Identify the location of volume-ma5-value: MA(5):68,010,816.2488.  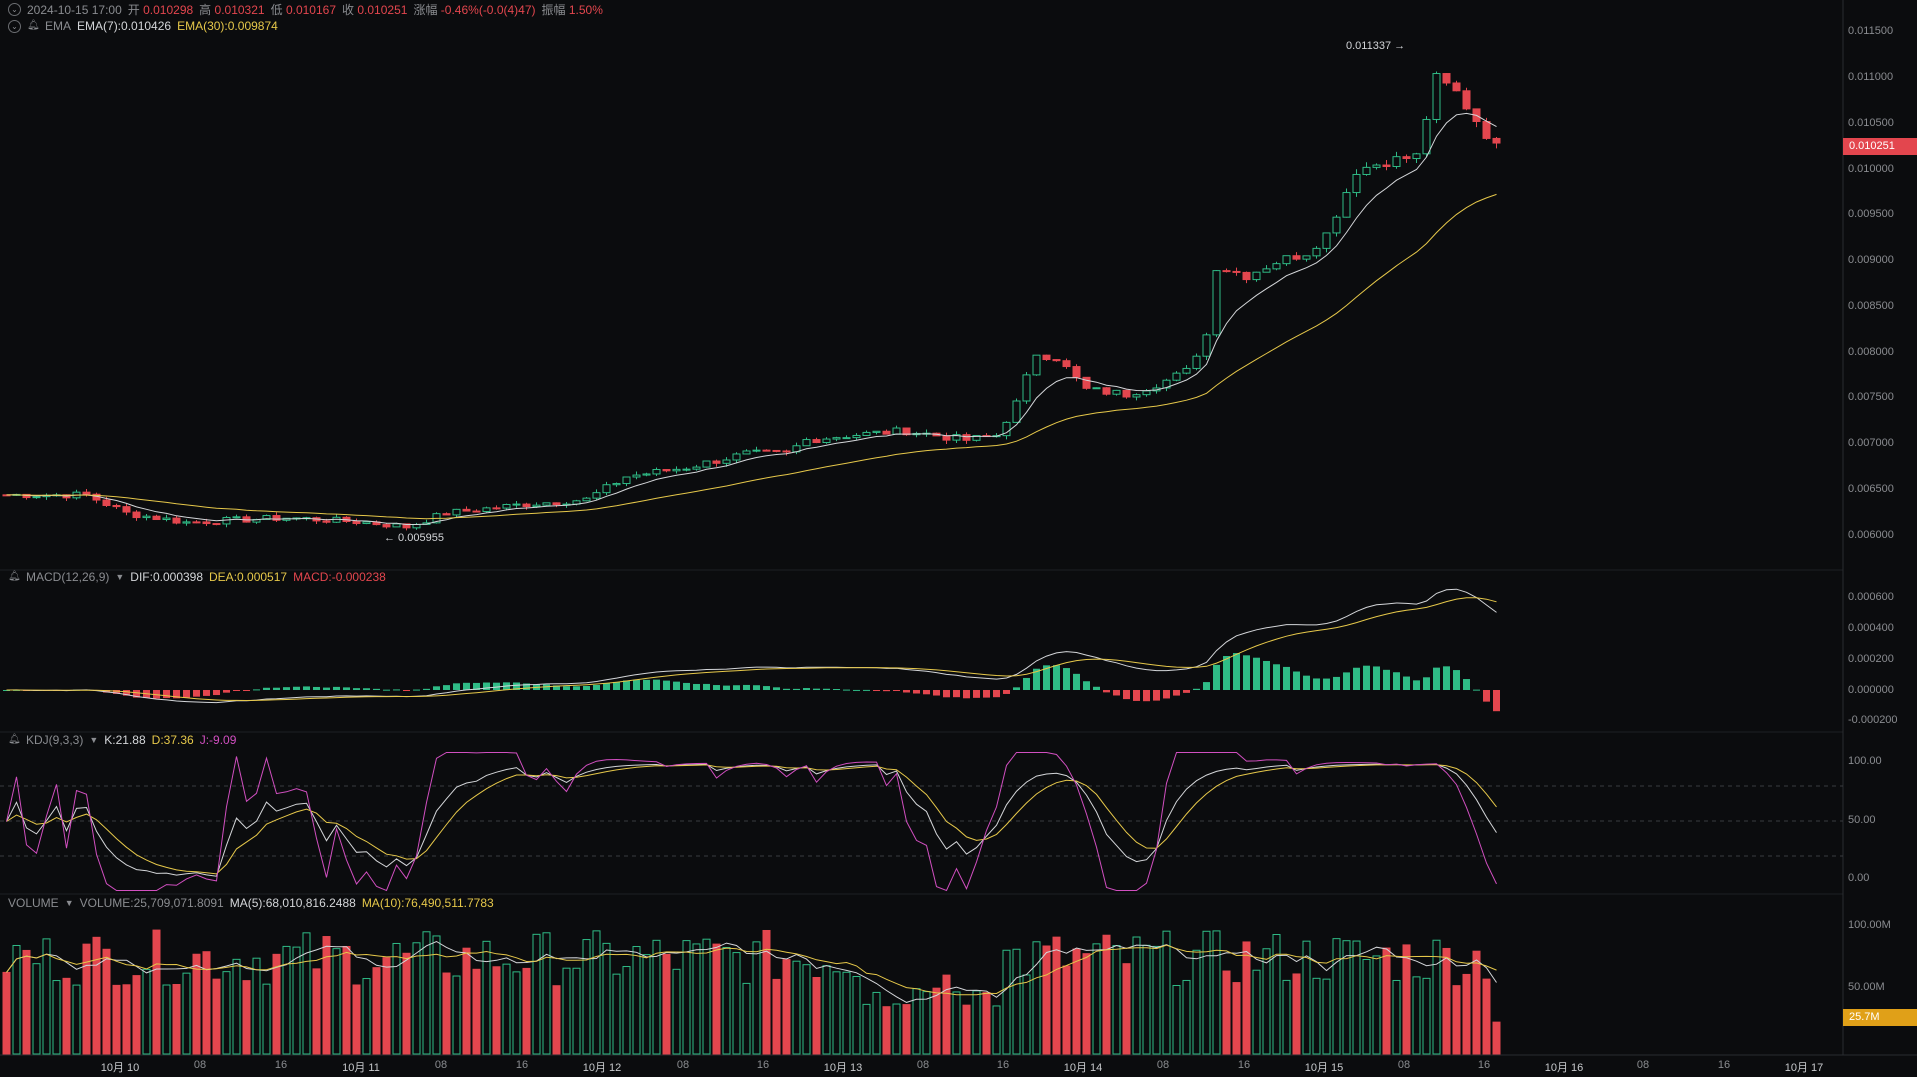
(292, 903).